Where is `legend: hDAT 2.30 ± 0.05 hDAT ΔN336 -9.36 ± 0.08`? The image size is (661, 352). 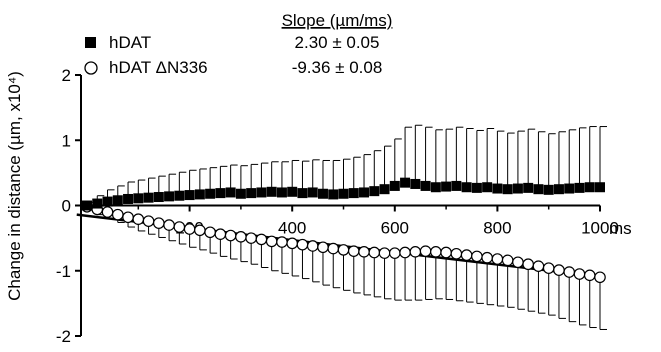 legend: hDAT 2.30 ± 0.05 hDAT ΔN336 -9.36 ± 0.08 is located at coordinates (233, 55).